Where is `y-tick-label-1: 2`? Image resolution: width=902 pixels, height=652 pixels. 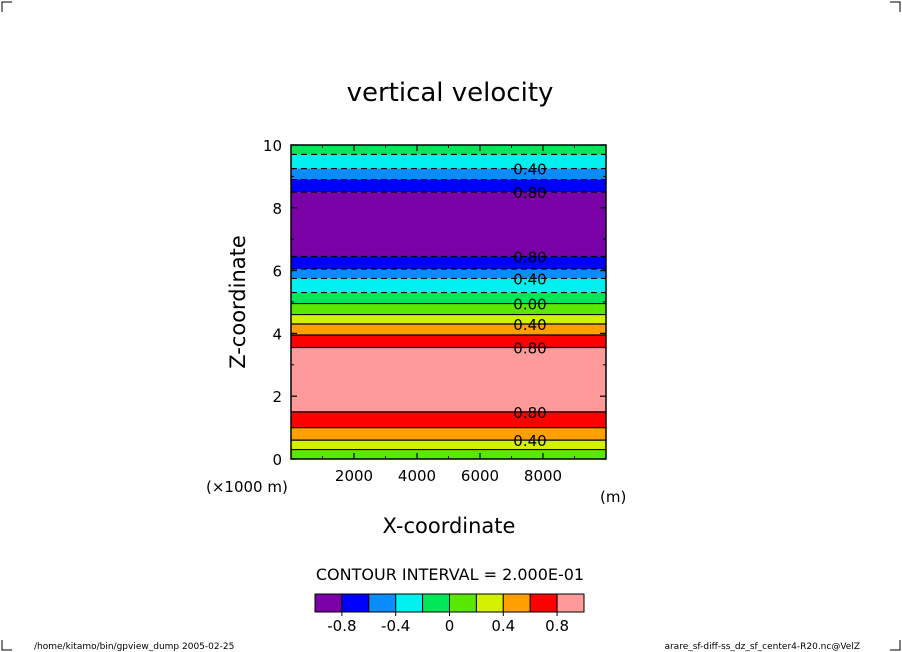
y-tick-label-1: 2 is located at coordinates (277, 397).